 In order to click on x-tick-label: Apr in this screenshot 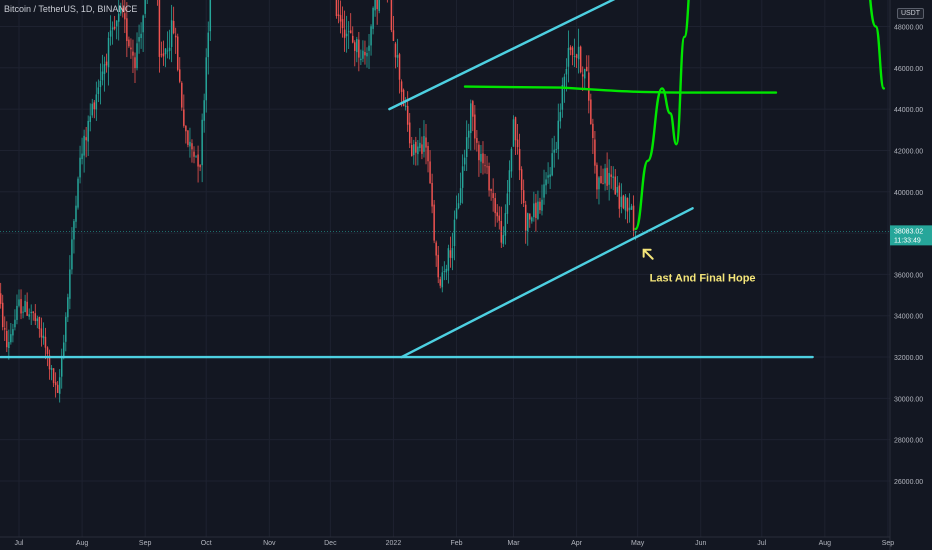, I will do `click(577, 543)`.